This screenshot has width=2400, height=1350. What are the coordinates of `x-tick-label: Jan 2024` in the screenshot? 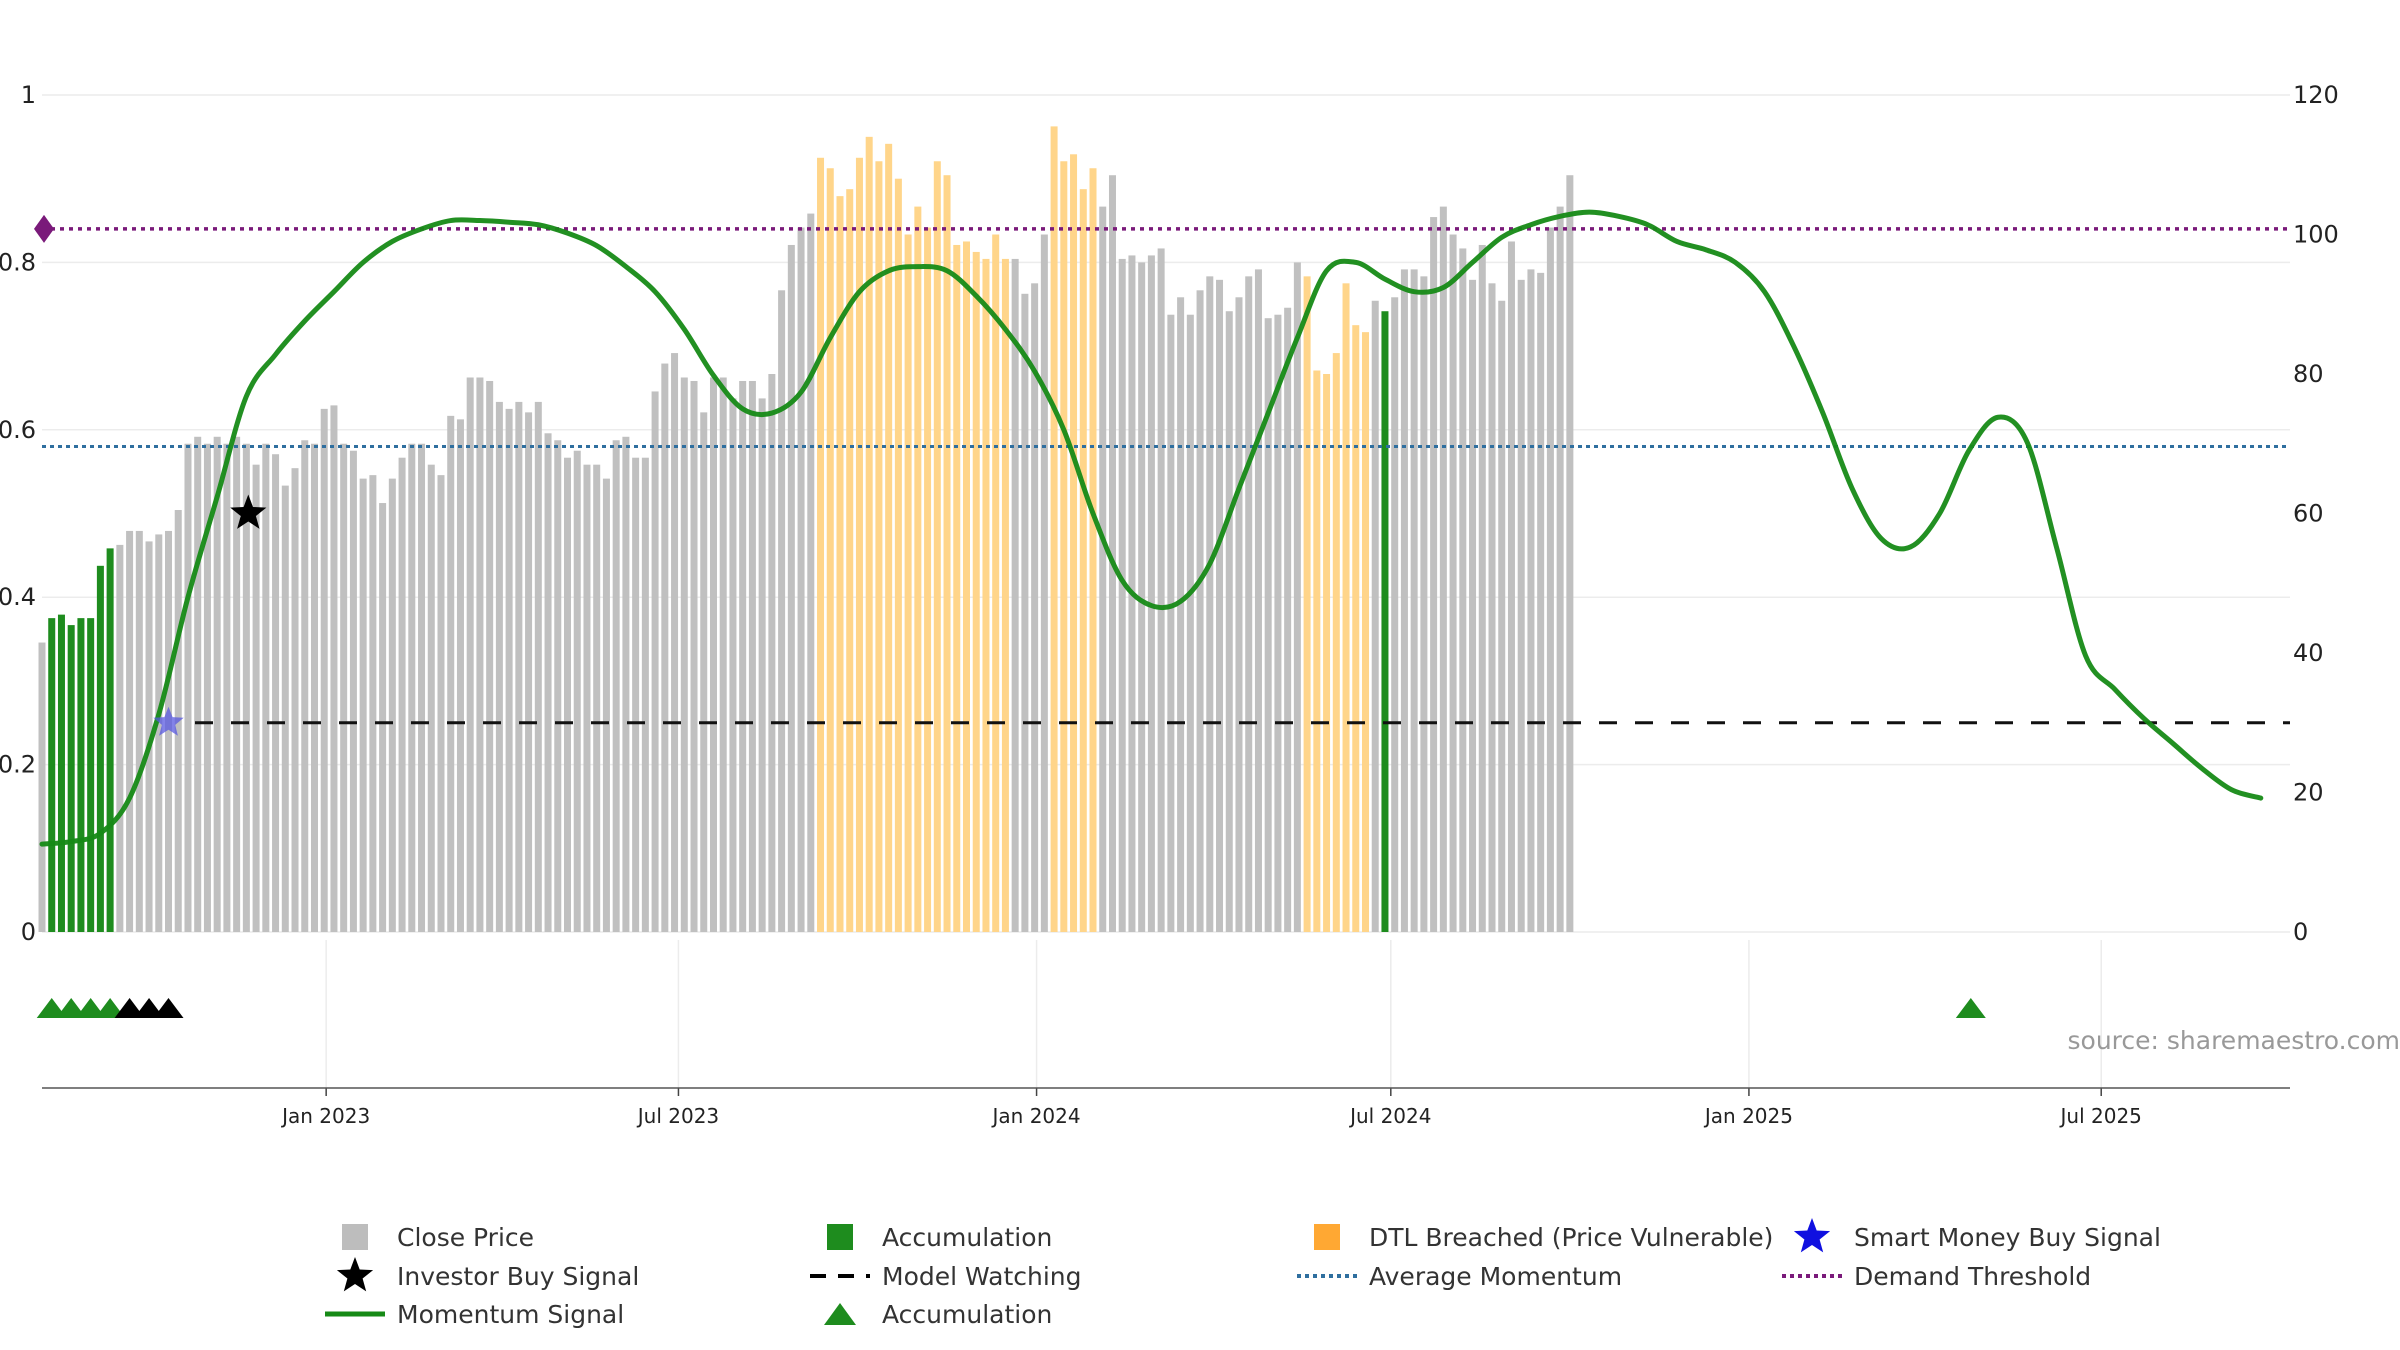 It's located at (1036, 1116).